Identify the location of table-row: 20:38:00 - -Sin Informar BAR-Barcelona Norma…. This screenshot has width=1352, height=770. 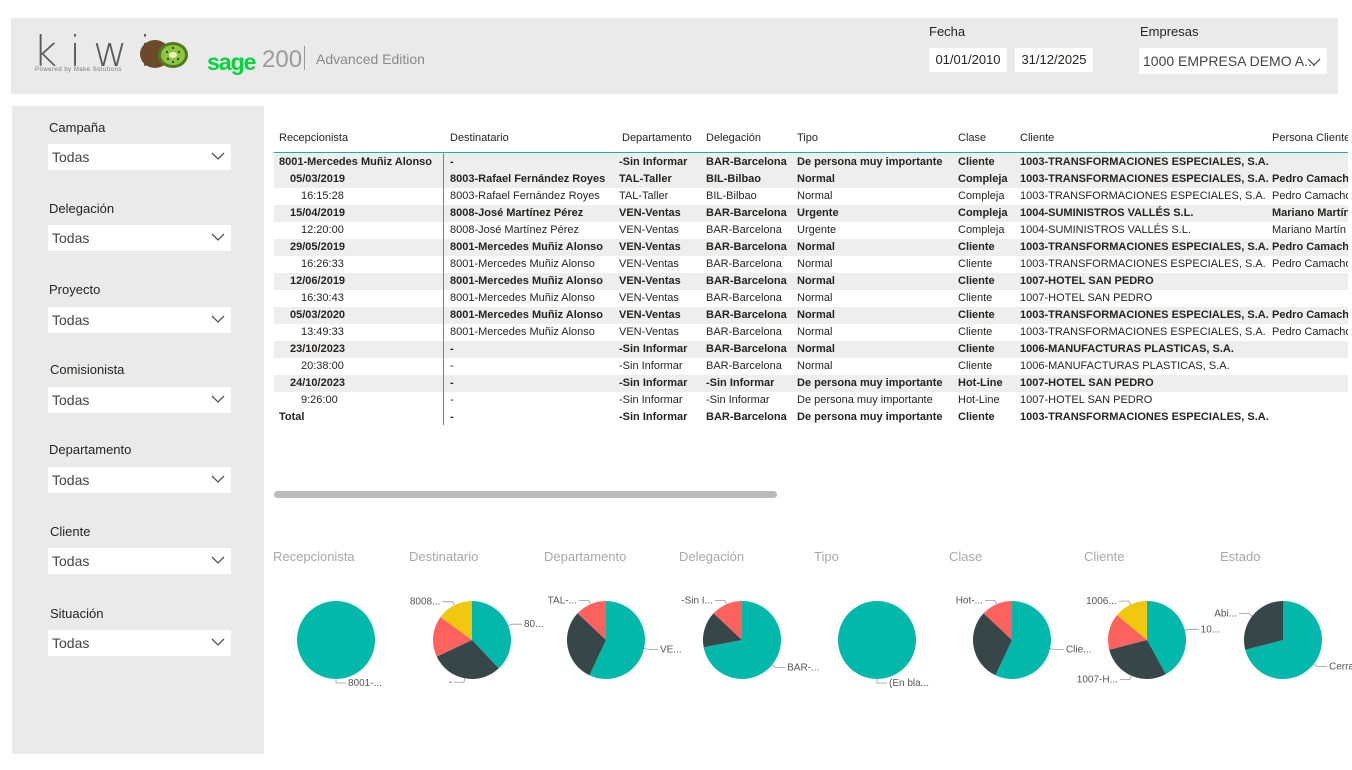
(811, 366).